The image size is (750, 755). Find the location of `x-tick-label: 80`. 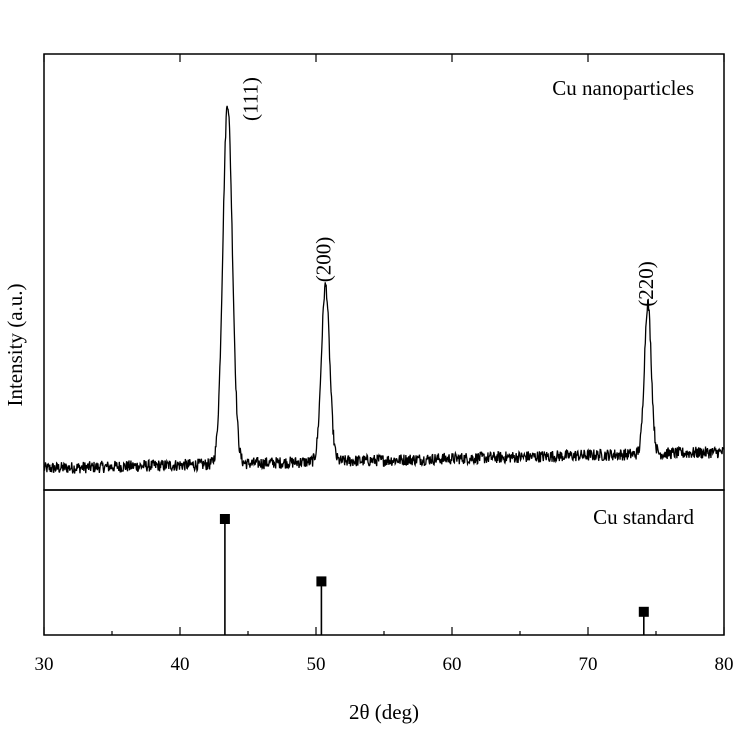

x-tick-label: 80 is located at coordinates (724, 664).